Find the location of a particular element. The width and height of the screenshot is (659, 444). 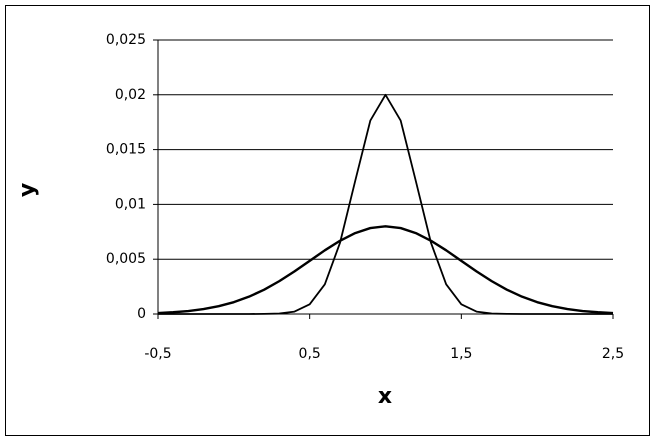

y-tick-label: 0,005 is located at coordinates (126, 259).